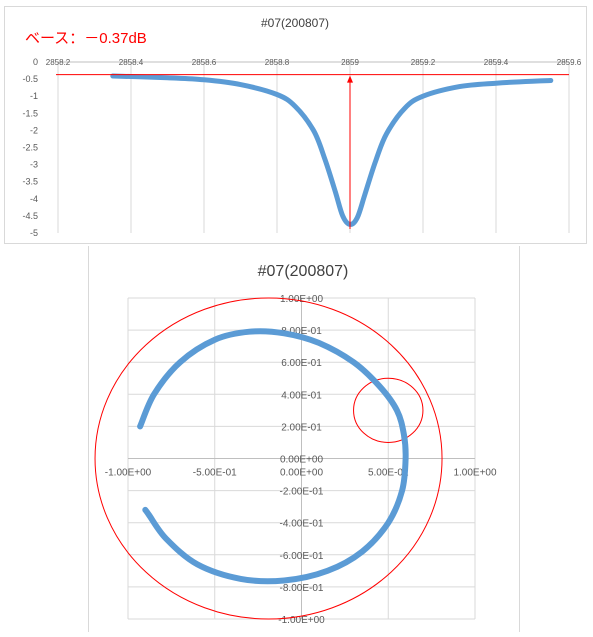 The image size is (593, 637). I want to click on y-tick-label: -8.00E-01, so click(302, 588).